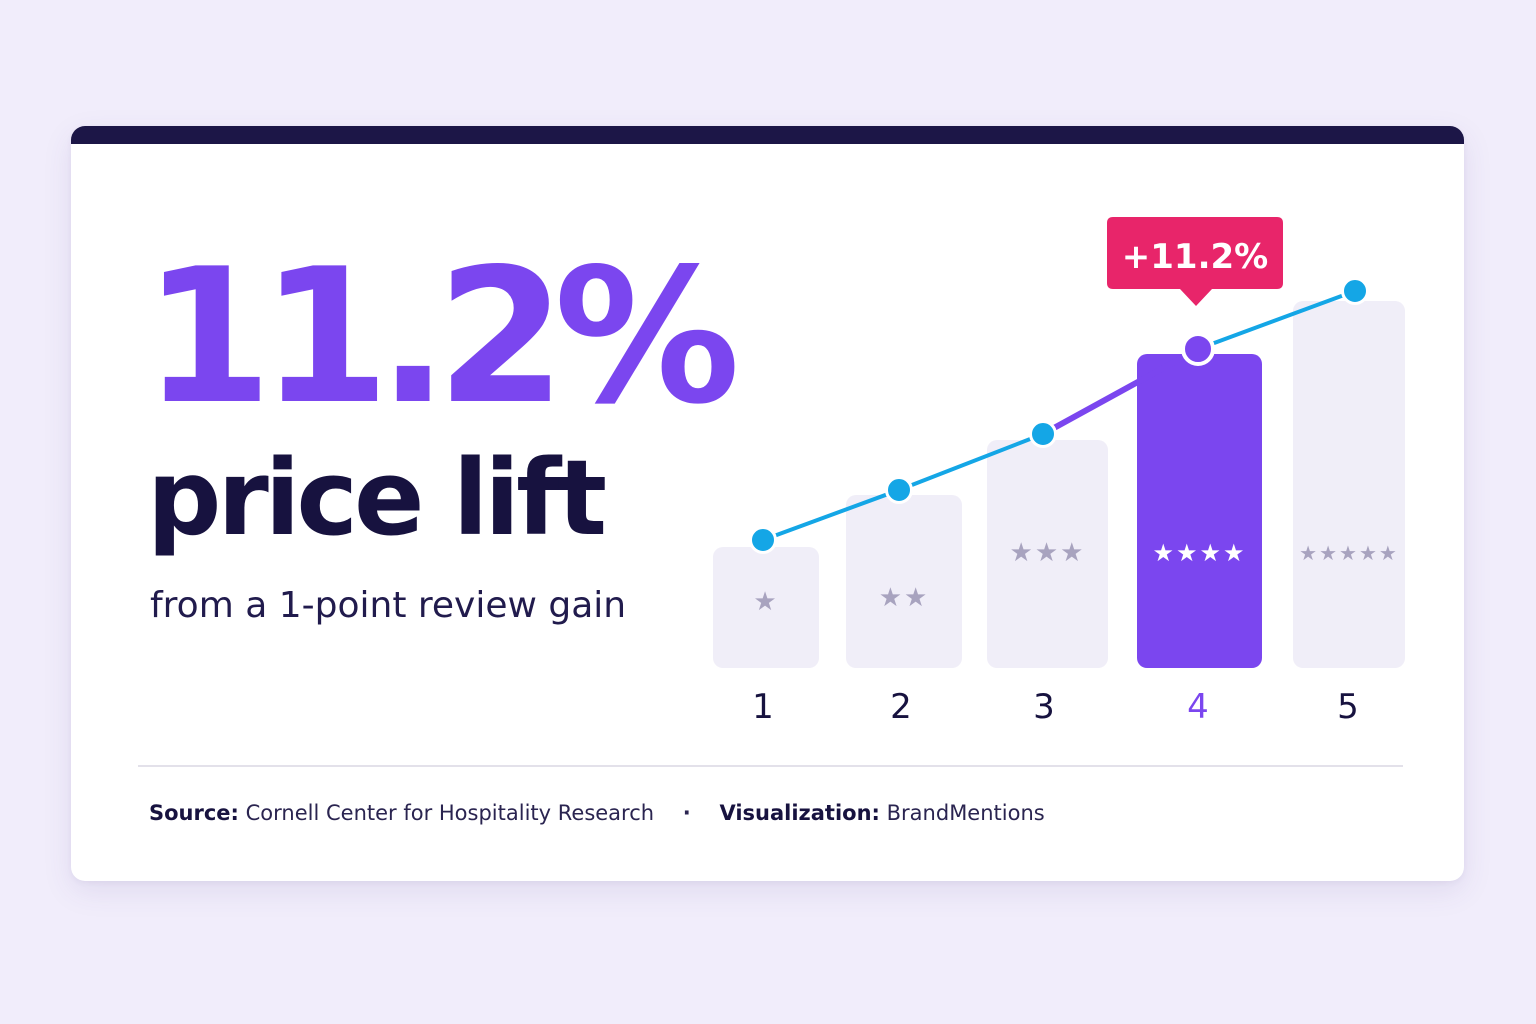 This screenshot has width=1536, height=1024. I want to click on stars-3: ★★★, so click(1048, 553).